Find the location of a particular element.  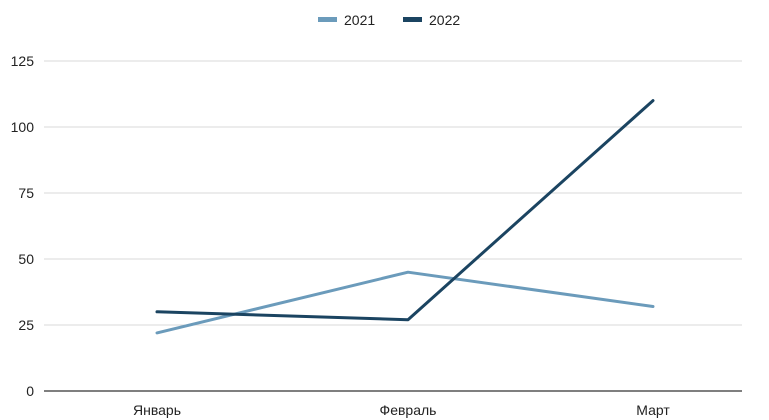

y-tick-label: 125 is located at coordinates (23, 61).